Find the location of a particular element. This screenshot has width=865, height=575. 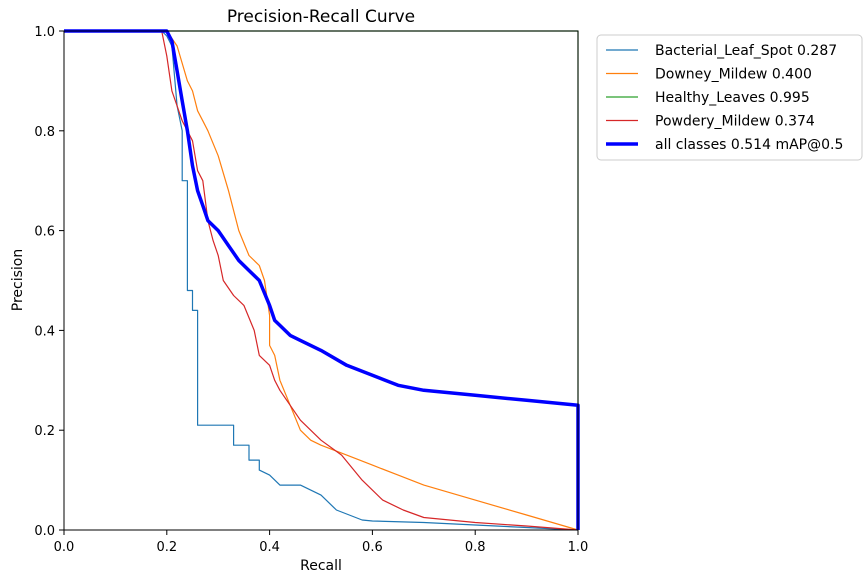

legend-label: Downey_Mildew 0.400 is located at coordinates (733, 75).